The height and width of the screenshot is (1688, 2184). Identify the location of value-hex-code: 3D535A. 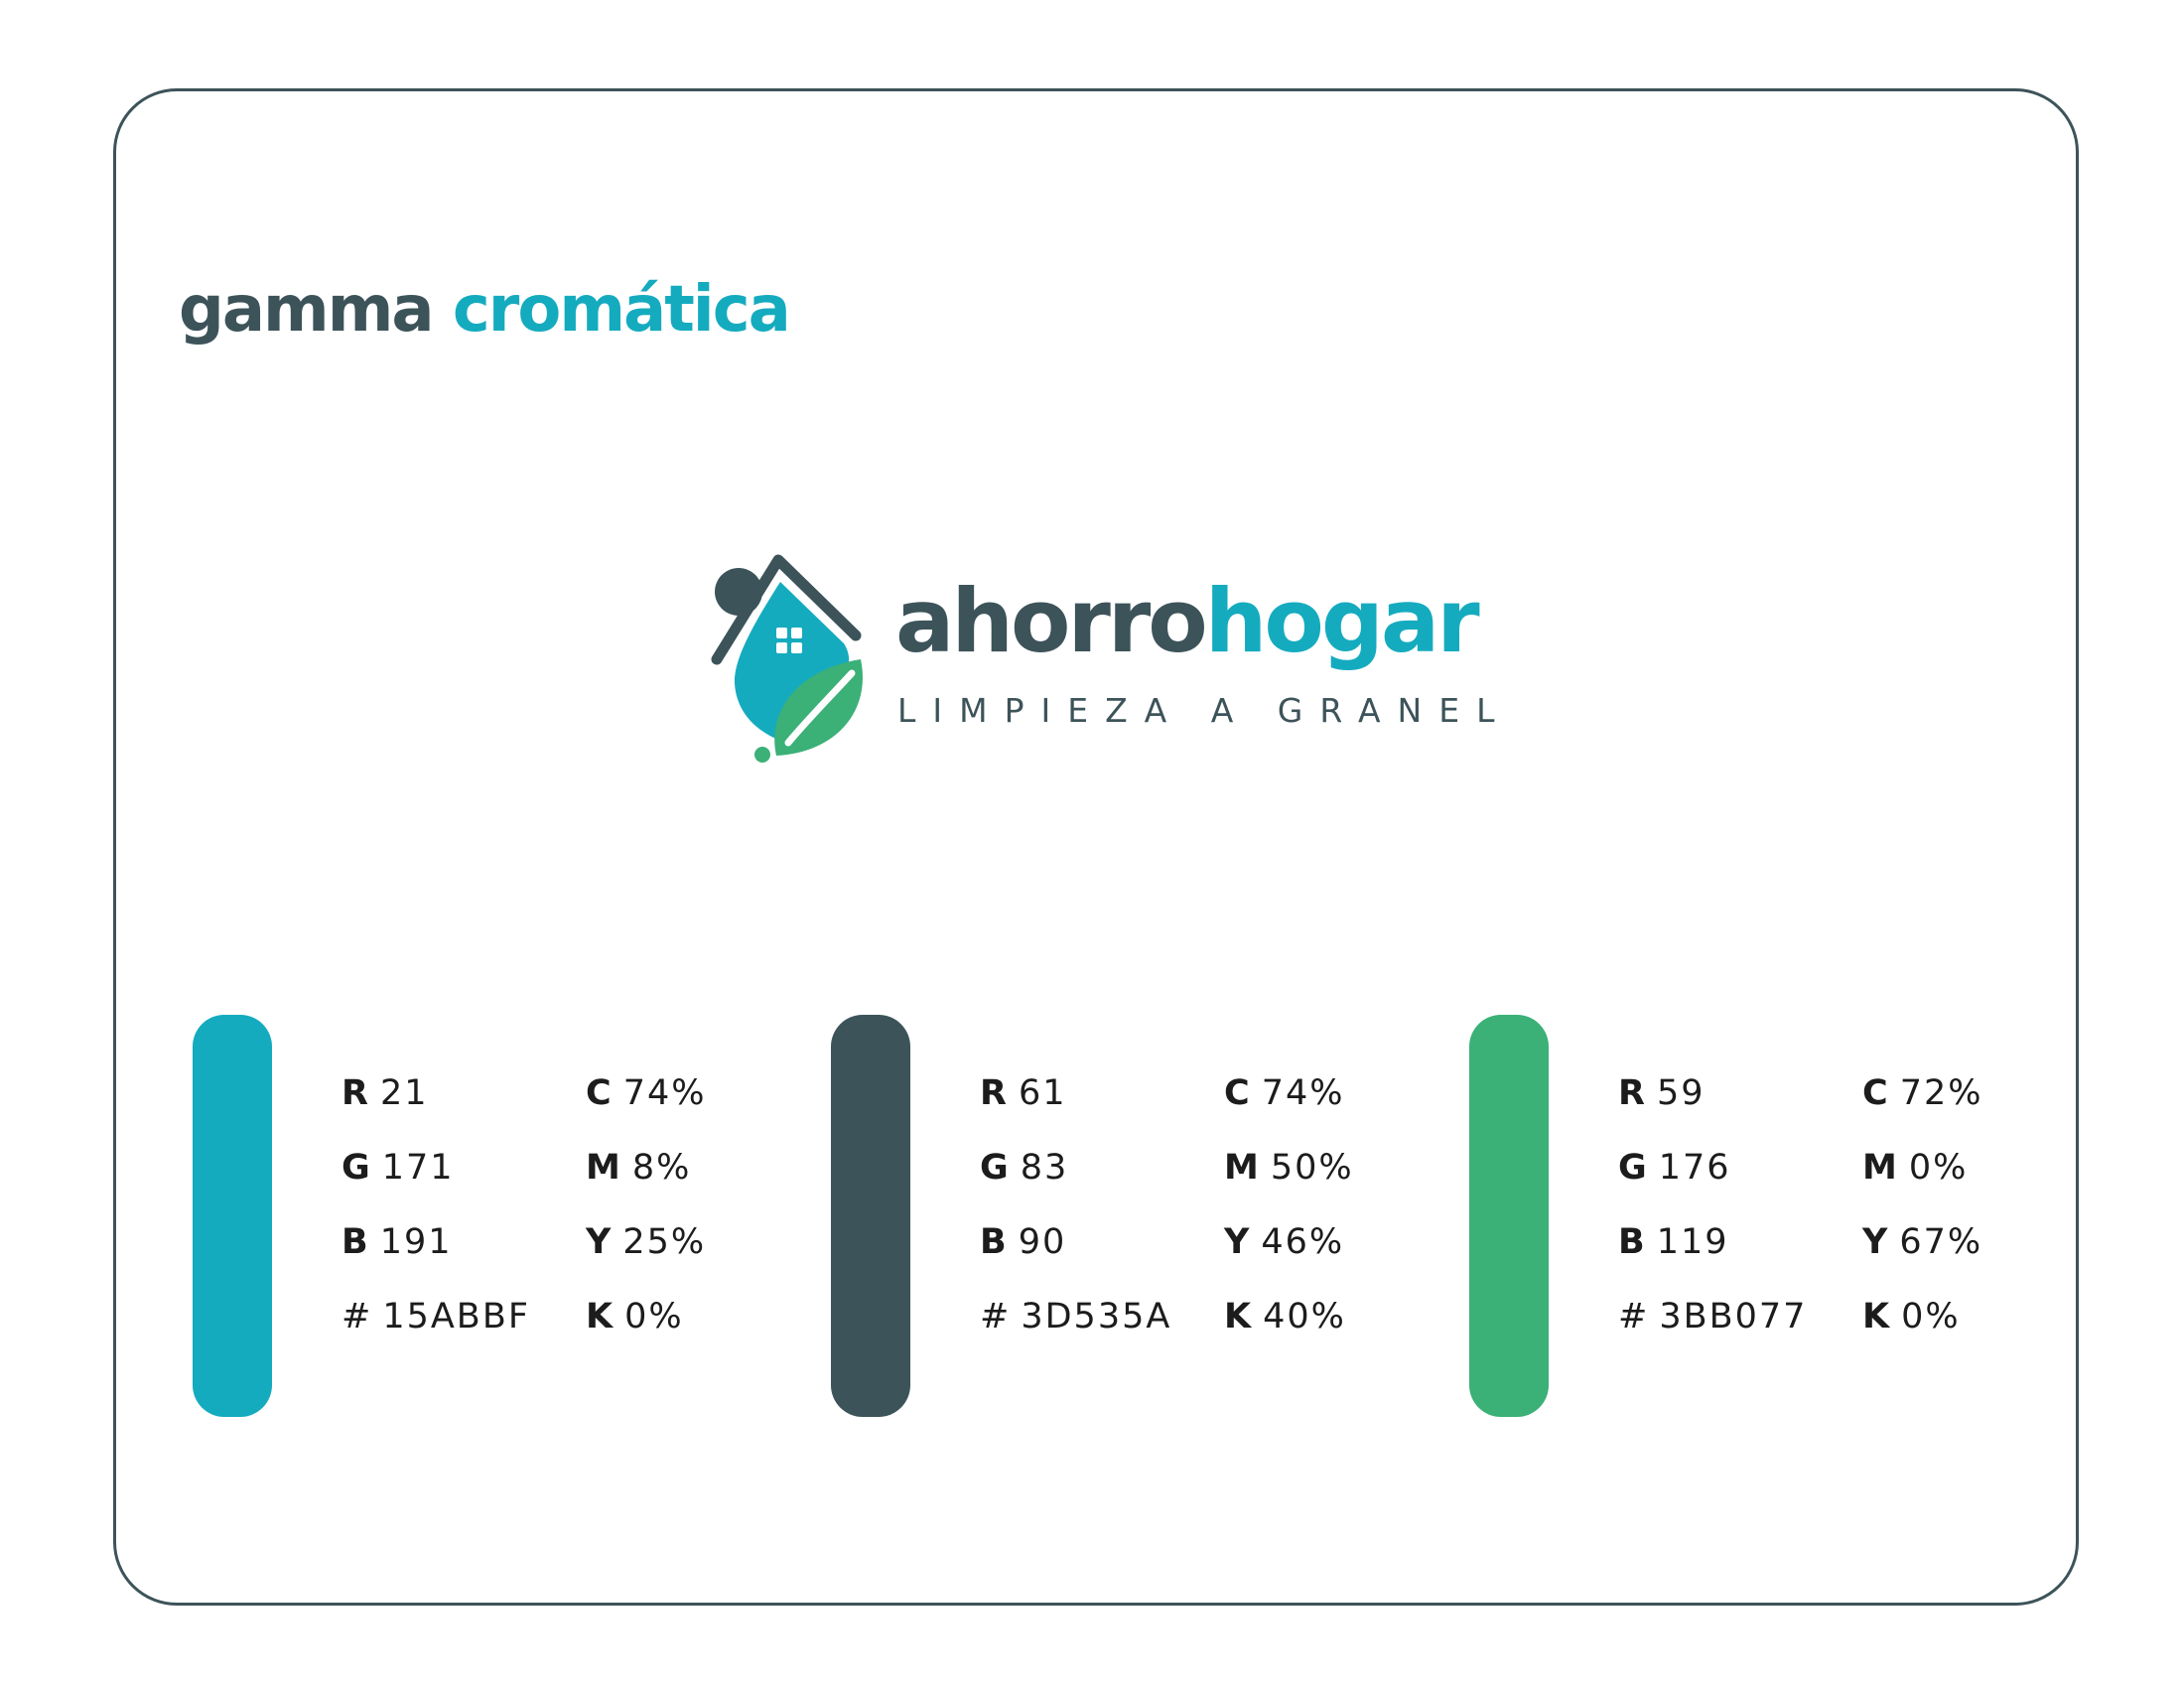
(1096, 1316).